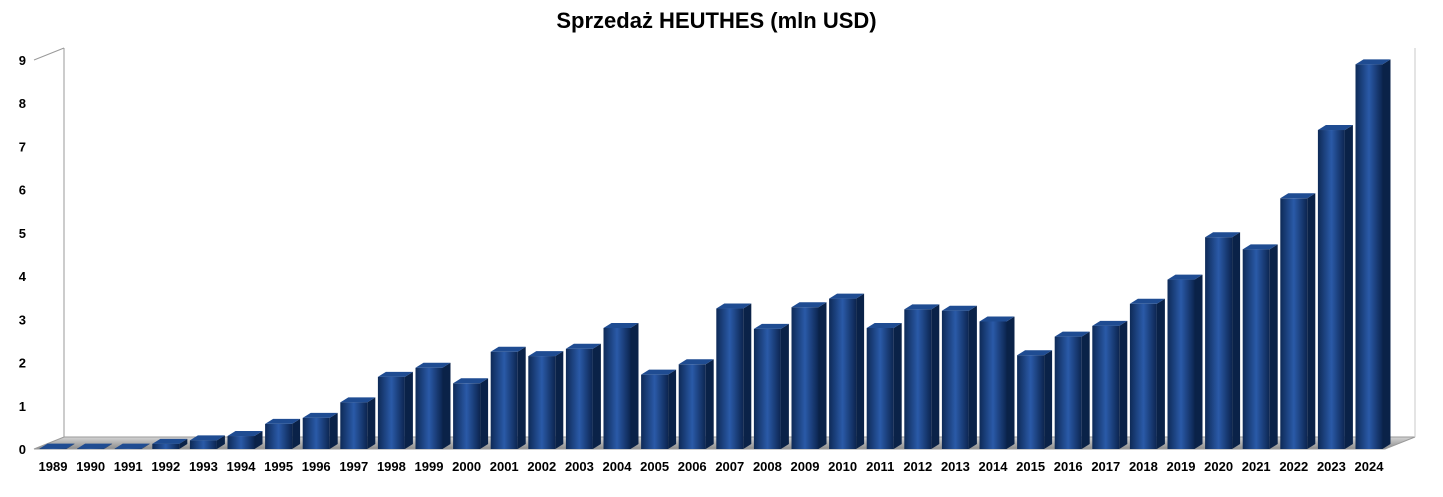 The width and height of the screenshot is (1443, 497). What do you see at coordinates (880, 466) in the screenshot?
I see `x-tick-label: 2011` at bounding box center [880, 466].